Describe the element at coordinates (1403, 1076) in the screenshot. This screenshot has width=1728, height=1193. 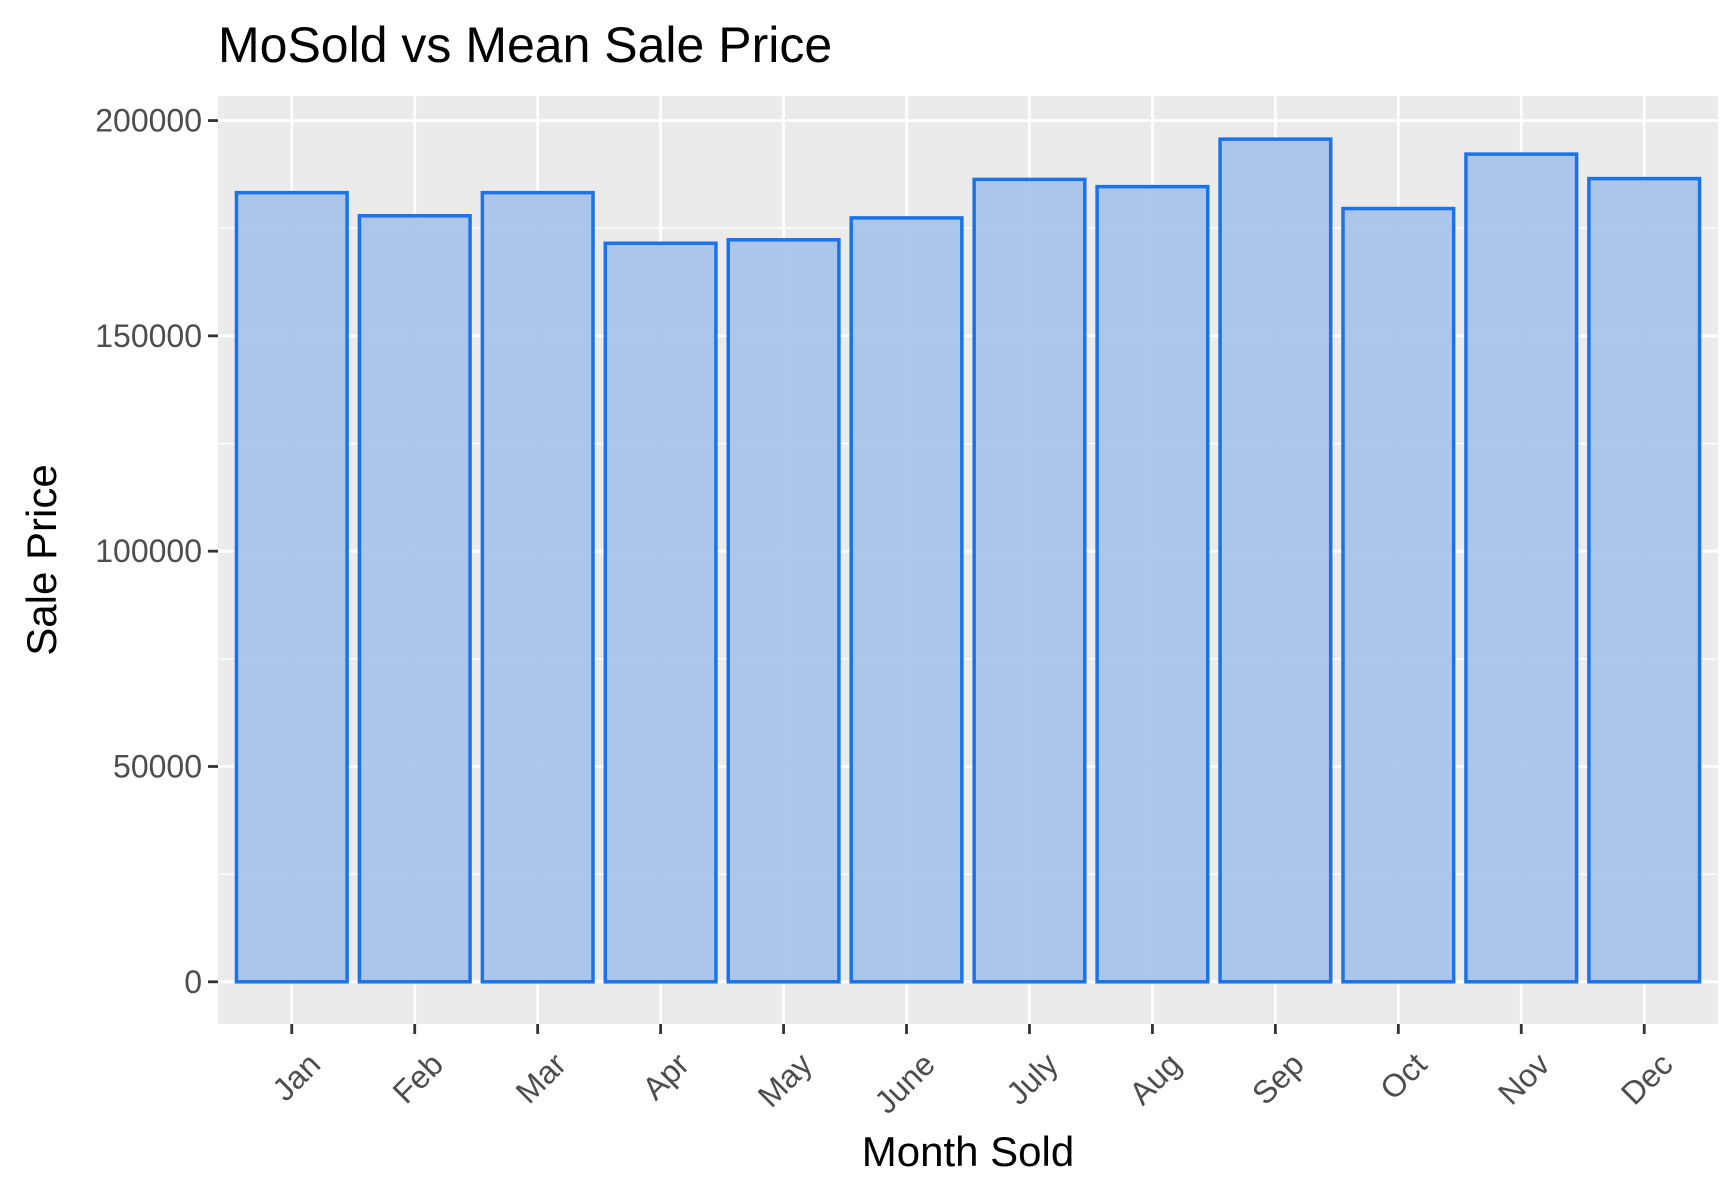
I see `x-tick-label: Oct` at that location.